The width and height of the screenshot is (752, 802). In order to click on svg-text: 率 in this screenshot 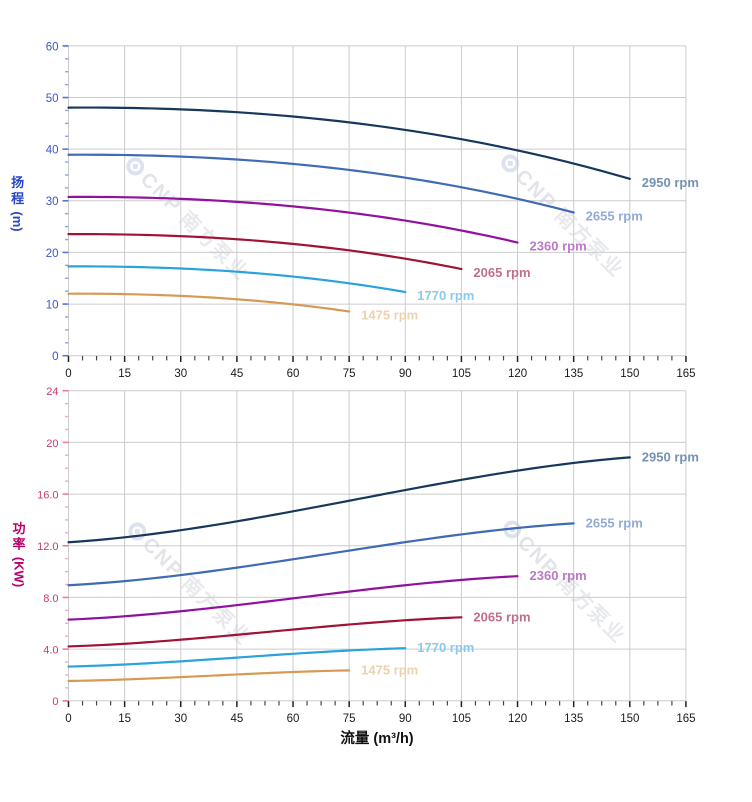, I will do `click(18, 544)`.